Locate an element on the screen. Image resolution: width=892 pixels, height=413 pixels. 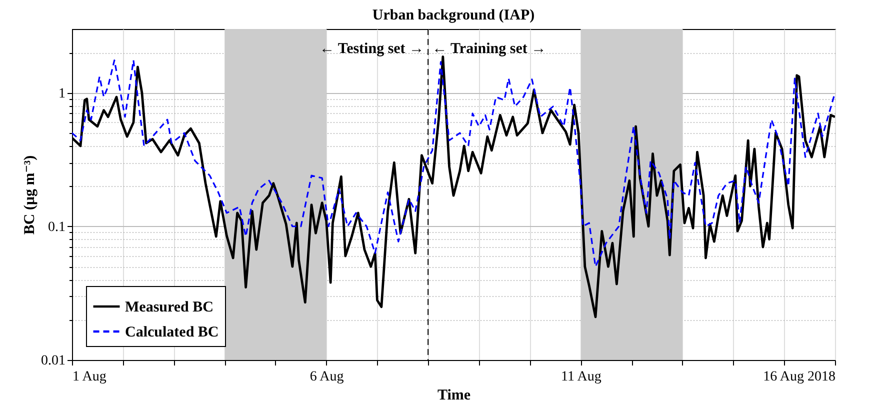
legend-label: Calculated BC is located at coordinates (172, 332).